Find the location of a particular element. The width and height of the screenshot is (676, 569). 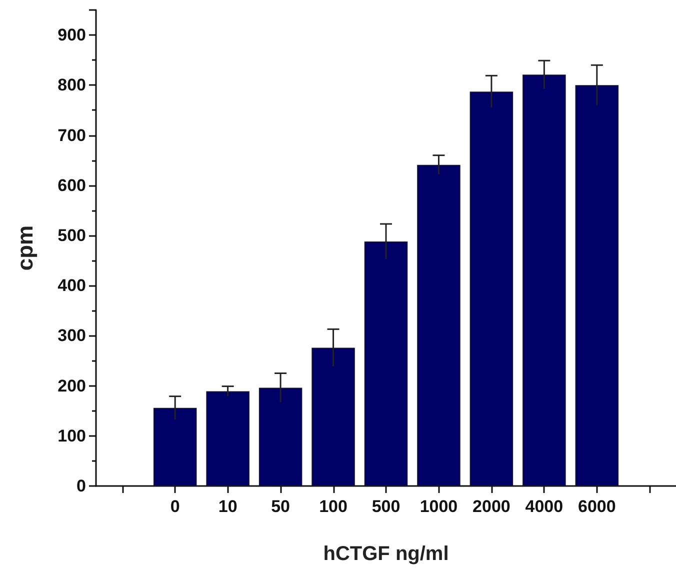

x-tick-label: 2000 is located at coordinates (491, 506).